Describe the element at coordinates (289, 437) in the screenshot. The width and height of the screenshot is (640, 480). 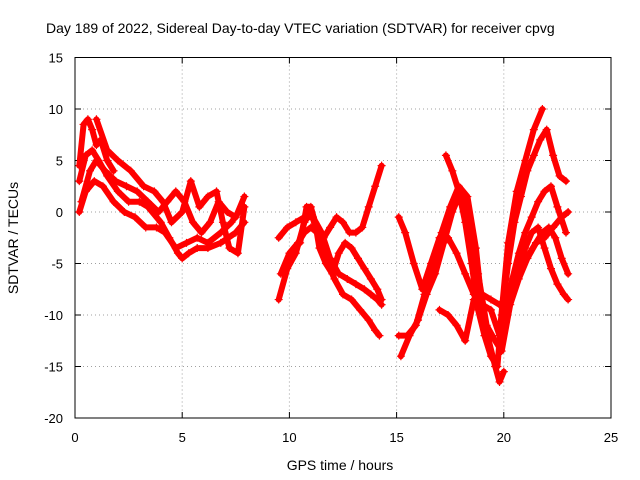
I see `x-tick-label: 10` at that location.